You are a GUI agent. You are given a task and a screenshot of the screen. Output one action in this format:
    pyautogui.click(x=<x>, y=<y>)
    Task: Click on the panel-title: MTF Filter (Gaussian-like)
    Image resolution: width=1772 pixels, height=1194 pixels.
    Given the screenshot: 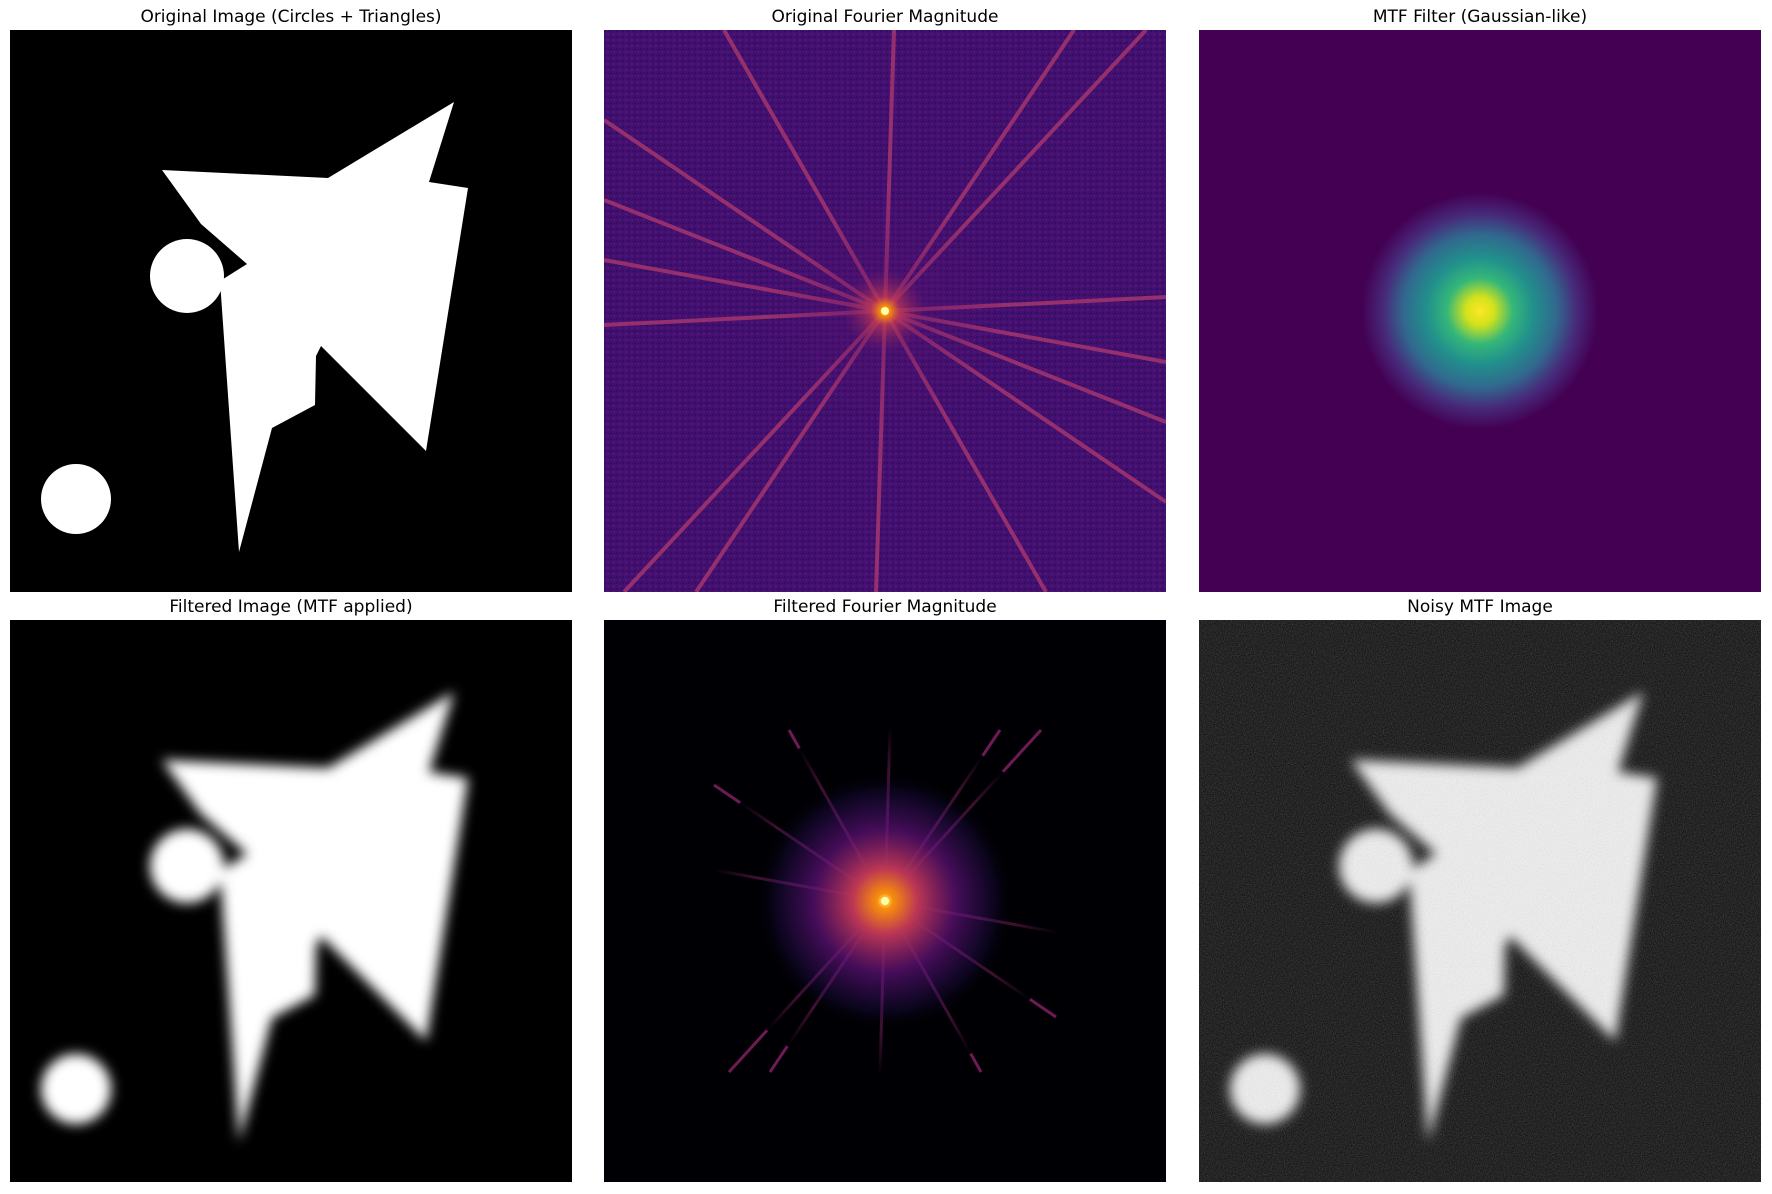 What is the action you would take?
    pyautogui.click(x=1480, y=17)
    